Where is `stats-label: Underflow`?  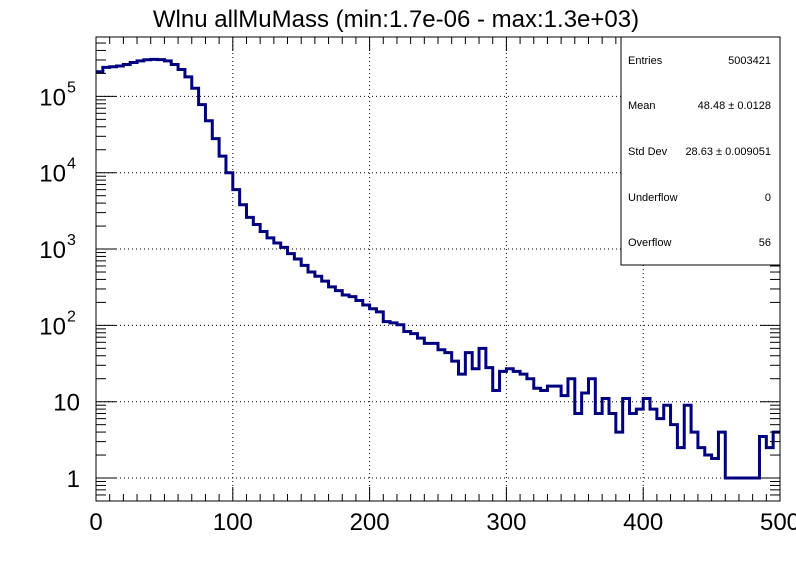
stats-label: Underflow is located at coordinates (653, 198).